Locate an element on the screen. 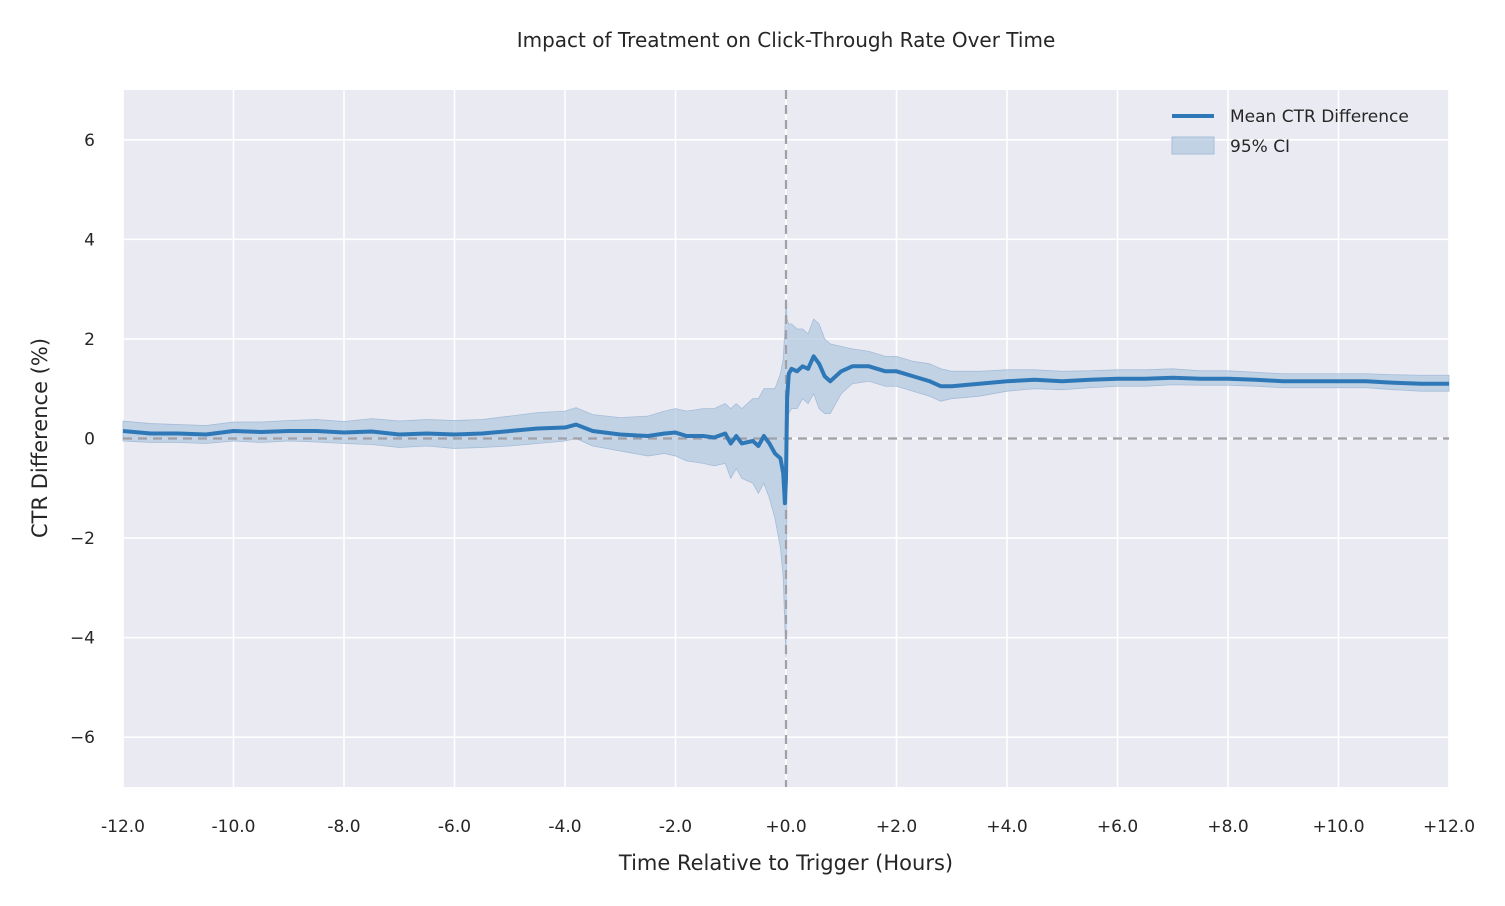 The width and height of the screenshot is (1505, 906). x-tick-label-12: +12.0 is located at coordinates (1449, 827).